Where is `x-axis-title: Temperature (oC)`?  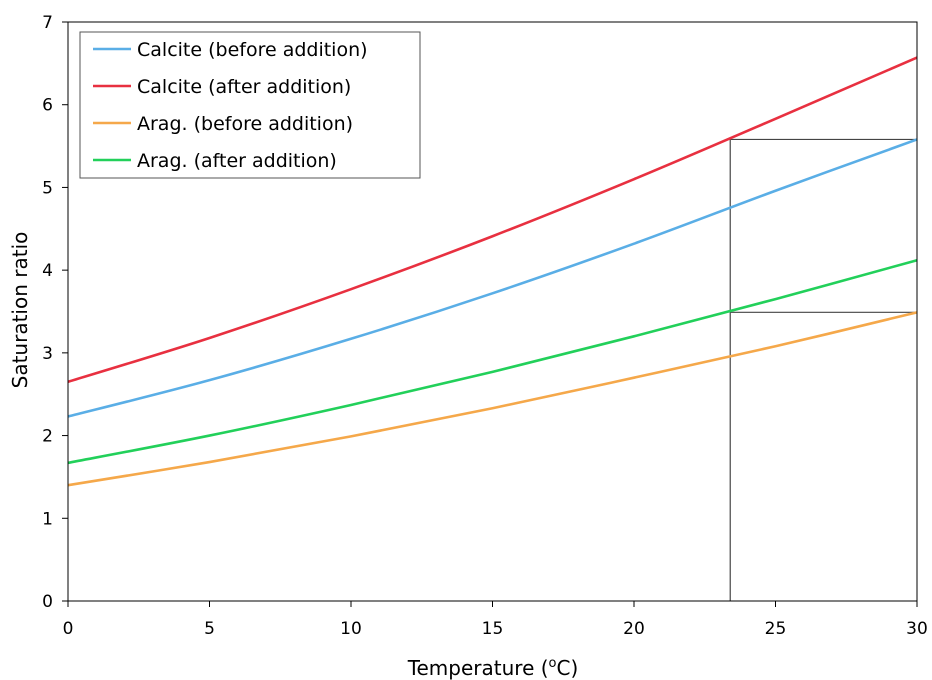
x-axis-title: Temperature (oC) is located at coordinates (493, 668).